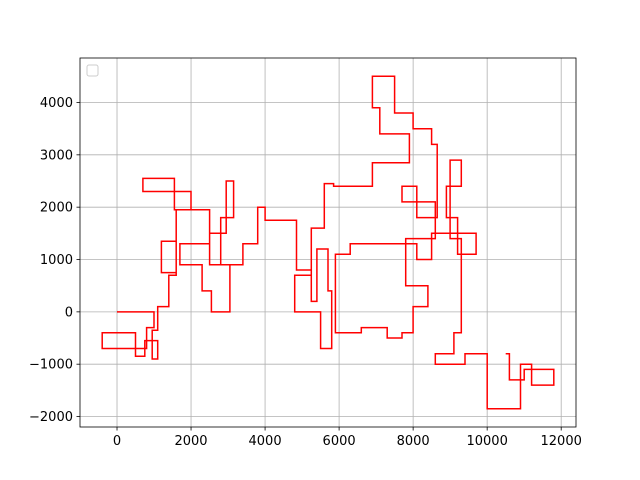 This screenshot has width=640, height=480. I want to click on y-tick-label: 0, so click(69, 312).